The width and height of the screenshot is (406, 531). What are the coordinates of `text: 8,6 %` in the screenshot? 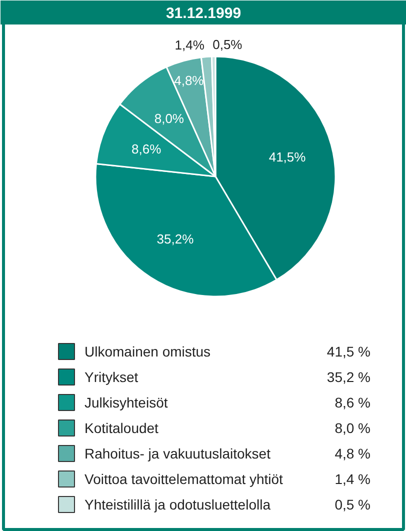 It's located at (352, 402).